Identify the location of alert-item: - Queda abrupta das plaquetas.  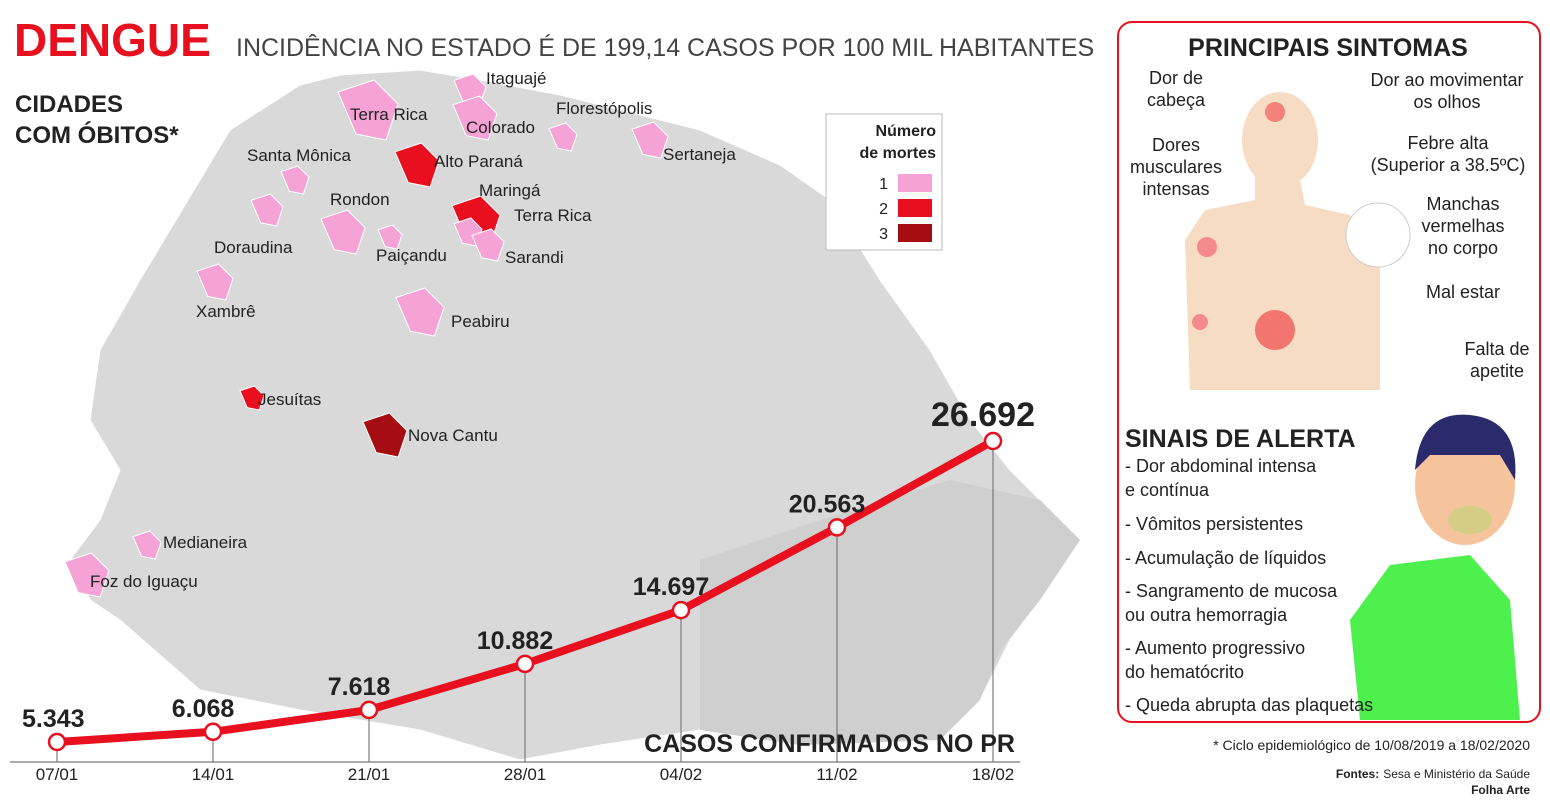
(1249, 705).